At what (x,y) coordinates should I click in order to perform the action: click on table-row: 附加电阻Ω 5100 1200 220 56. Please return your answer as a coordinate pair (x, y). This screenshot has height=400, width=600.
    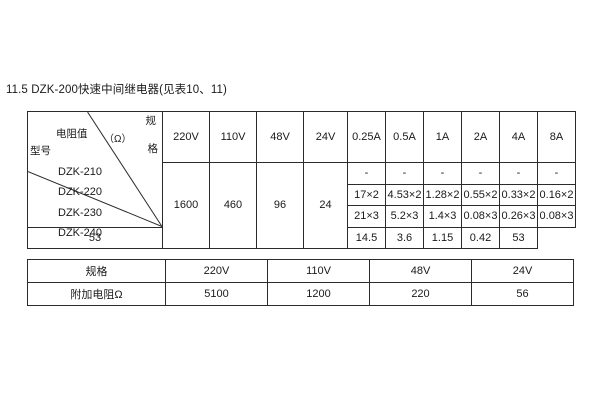
    Looking at the image, I should click on (300, 294).